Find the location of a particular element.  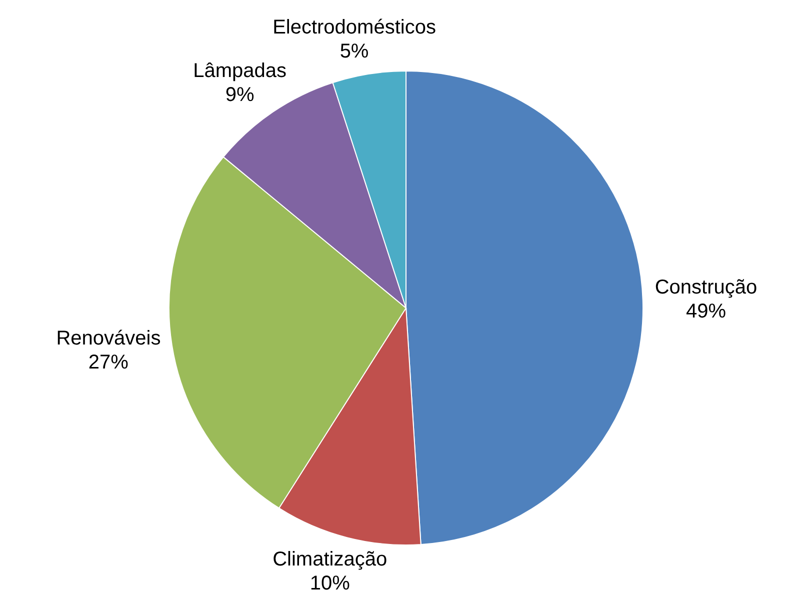

data-label: 27% is located at coordinates (108, 363).